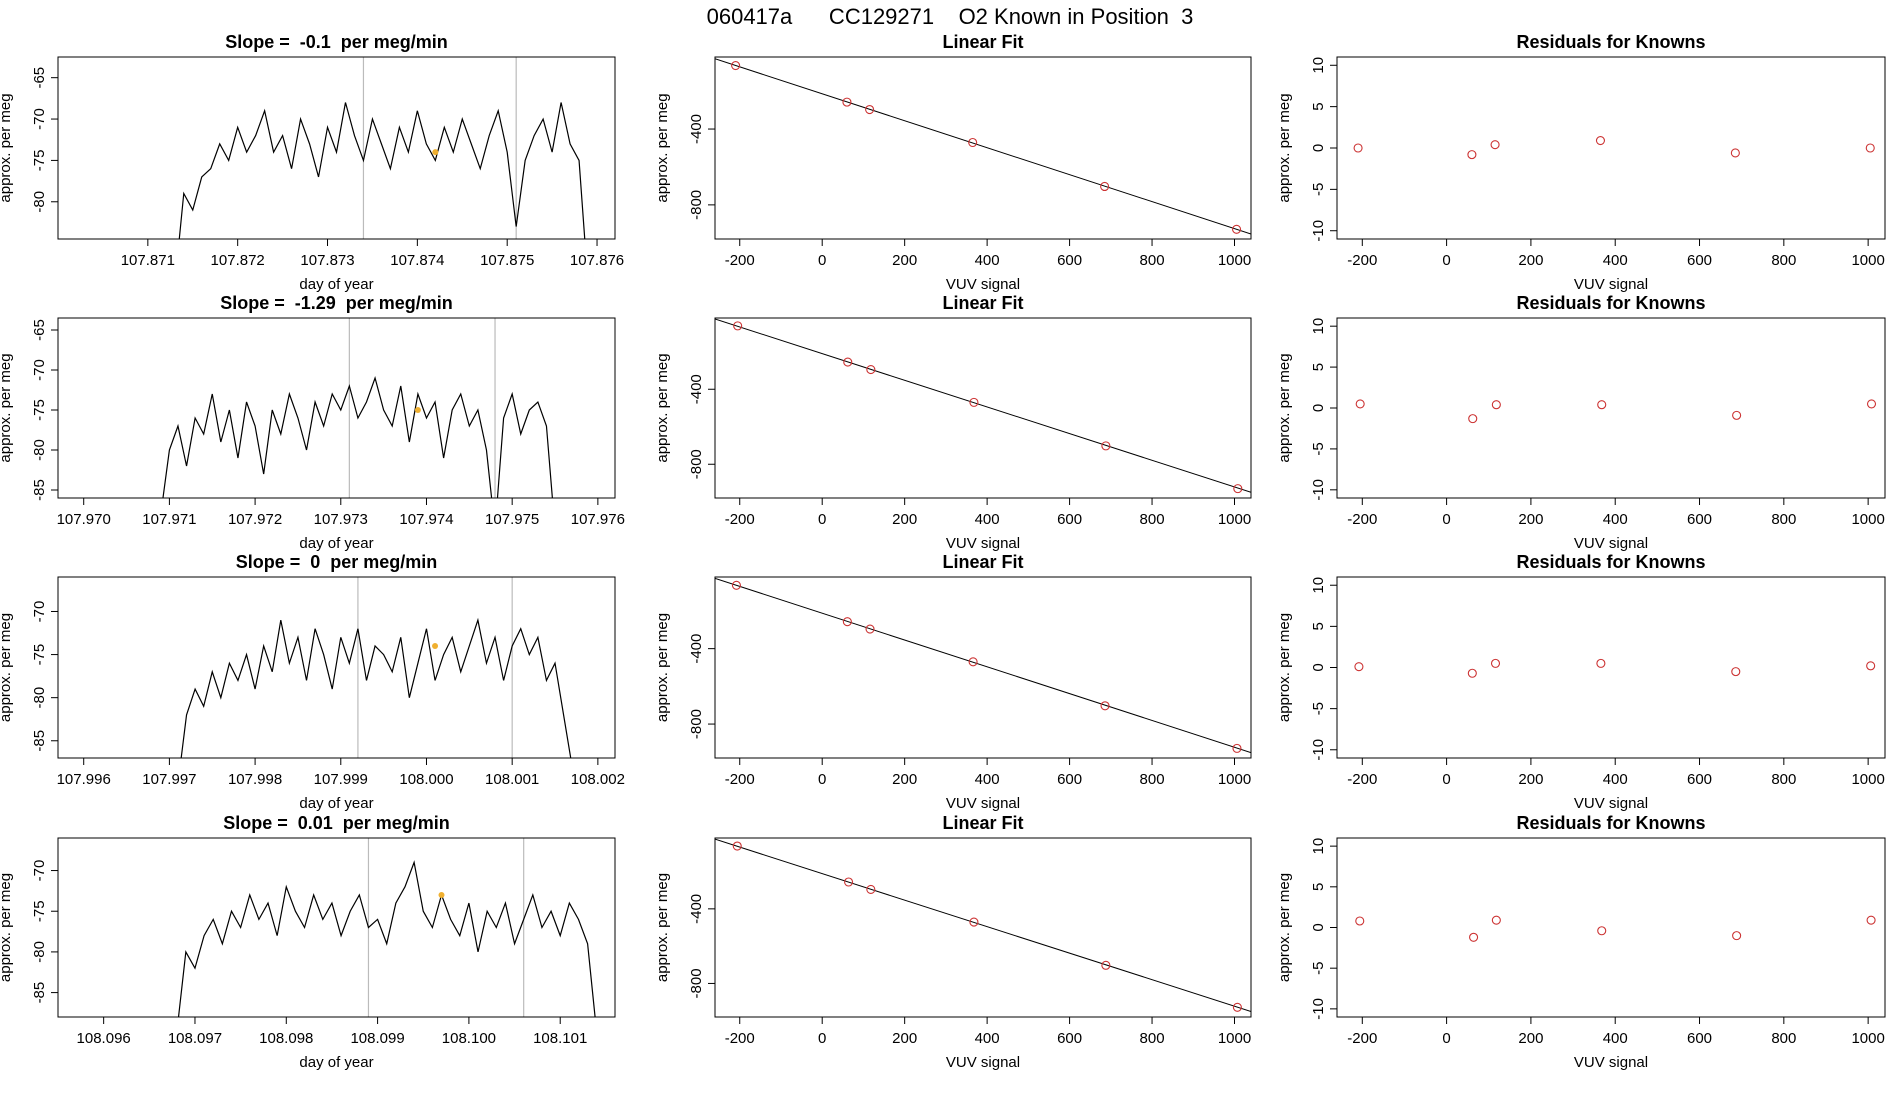 The height and width of the screenshot is (1100, 1900). Describe the element at coordinates (982, 562) in the screenshot. I see `panel-title: Linear Fit` at that location.